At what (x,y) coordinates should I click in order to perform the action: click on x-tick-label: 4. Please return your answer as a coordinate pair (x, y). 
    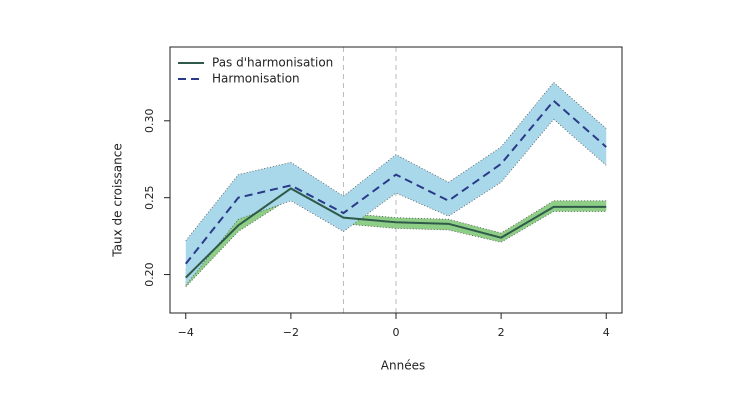
    Looking at the image, I should click on (606, 332).